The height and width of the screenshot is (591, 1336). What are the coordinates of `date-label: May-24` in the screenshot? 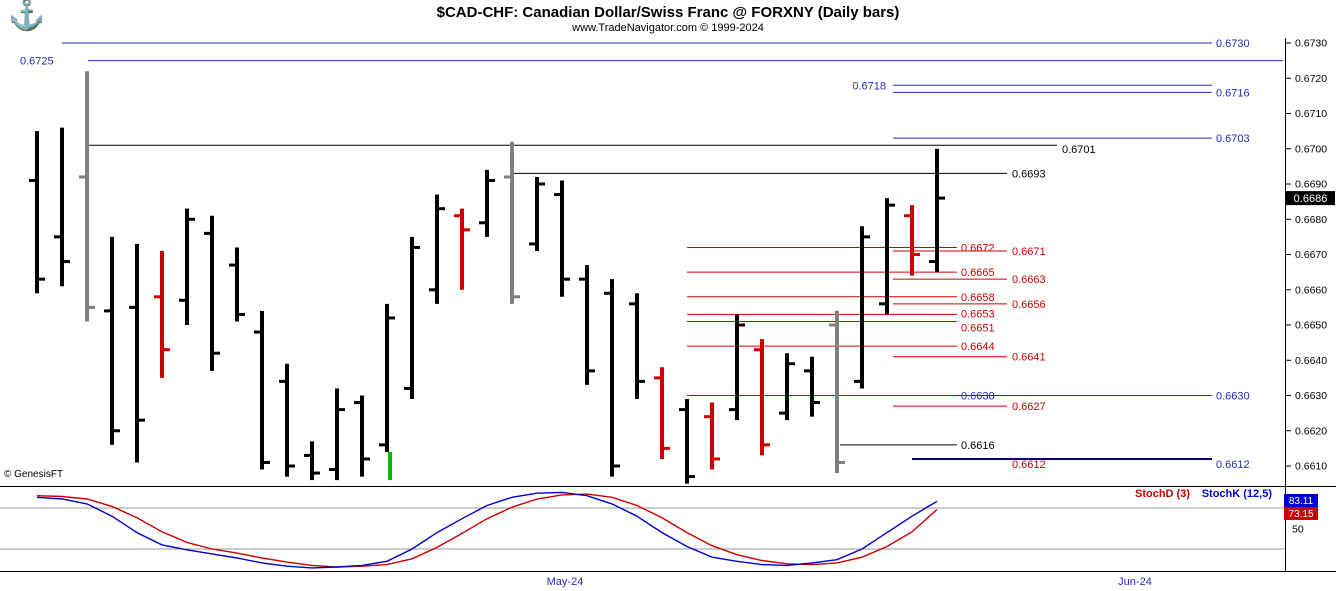 It's located at (565, 582).